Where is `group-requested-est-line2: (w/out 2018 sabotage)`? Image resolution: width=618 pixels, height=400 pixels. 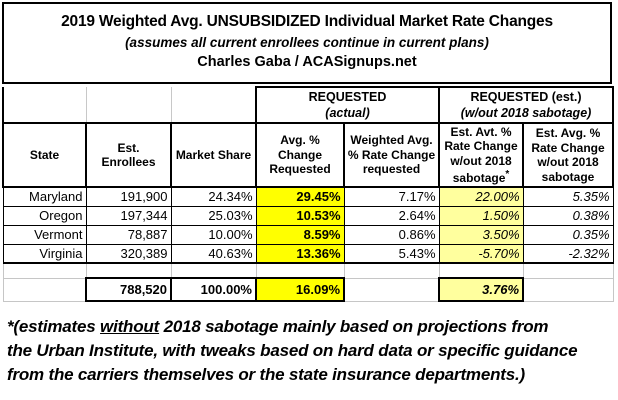
group-requested-est-line2: (w/out 2018 sabotage) is located at coordinates (526, 113).